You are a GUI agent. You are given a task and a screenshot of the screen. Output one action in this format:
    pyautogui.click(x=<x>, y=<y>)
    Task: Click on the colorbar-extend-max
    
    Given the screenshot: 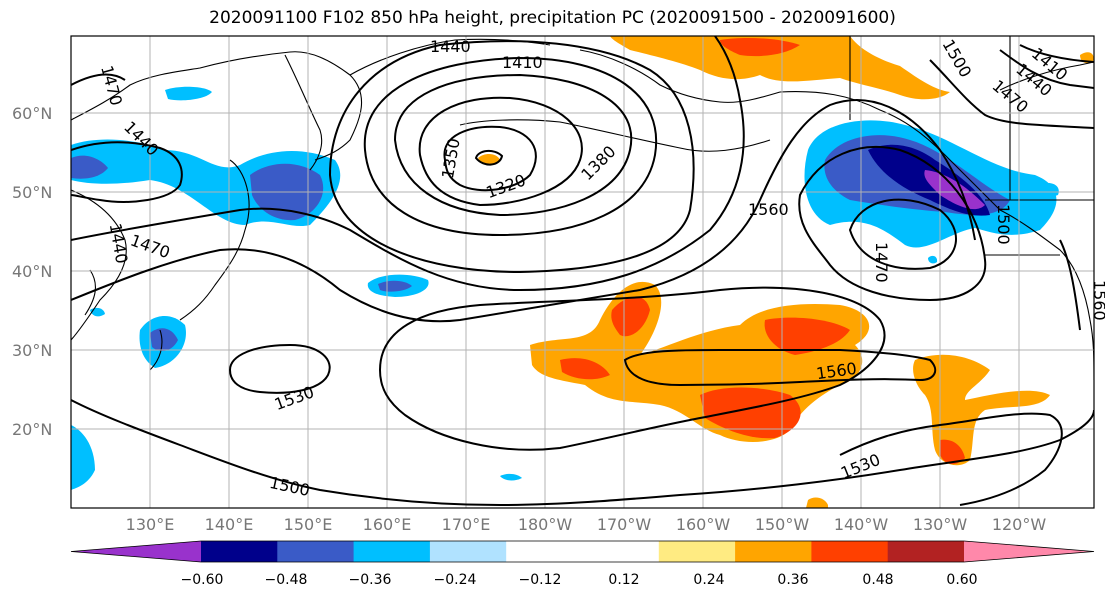 What is the action you would take?
    pyautogui.click(x=1029, y=551)
    